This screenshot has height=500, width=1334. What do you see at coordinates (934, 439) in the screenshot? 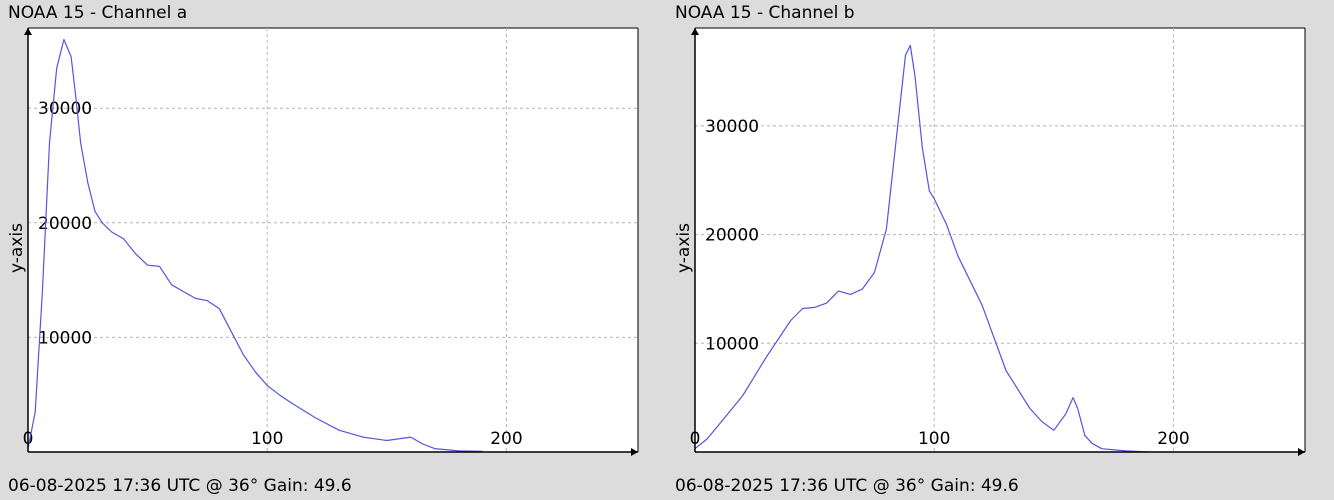
I see `chart-b-x-tick-label: 100` at bounding box center [934, 439].